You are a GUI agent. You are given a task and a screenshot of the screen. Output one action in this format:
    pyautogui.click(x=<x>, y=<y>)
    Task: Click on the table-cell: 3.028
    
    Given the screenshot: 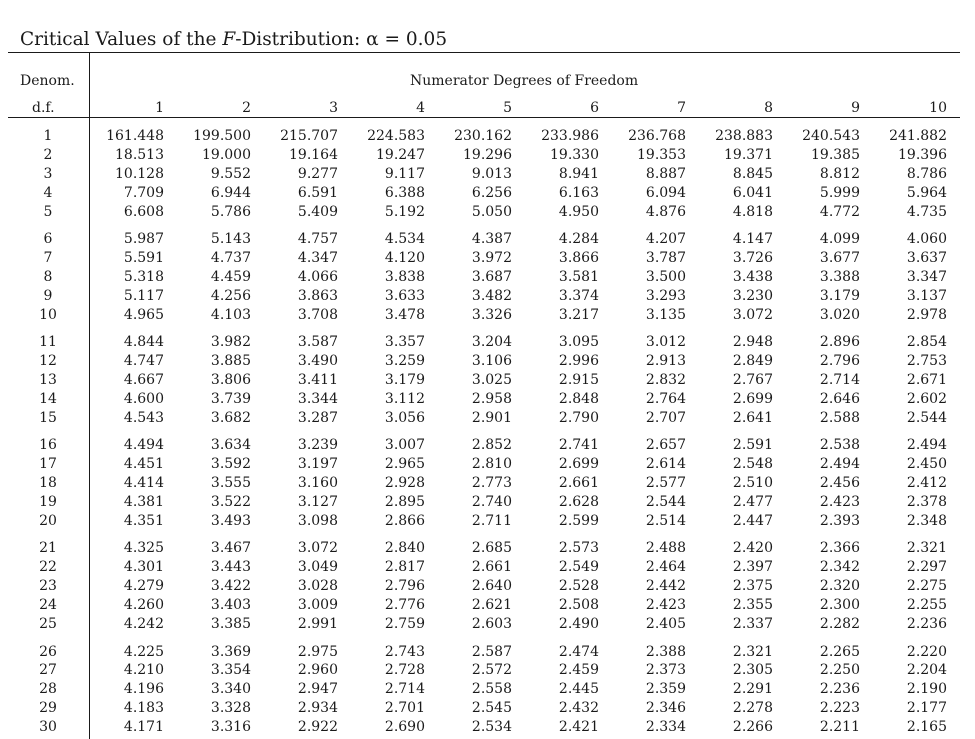 What is the action you would take?
    pyautogui.click(x=317, y=586)
    